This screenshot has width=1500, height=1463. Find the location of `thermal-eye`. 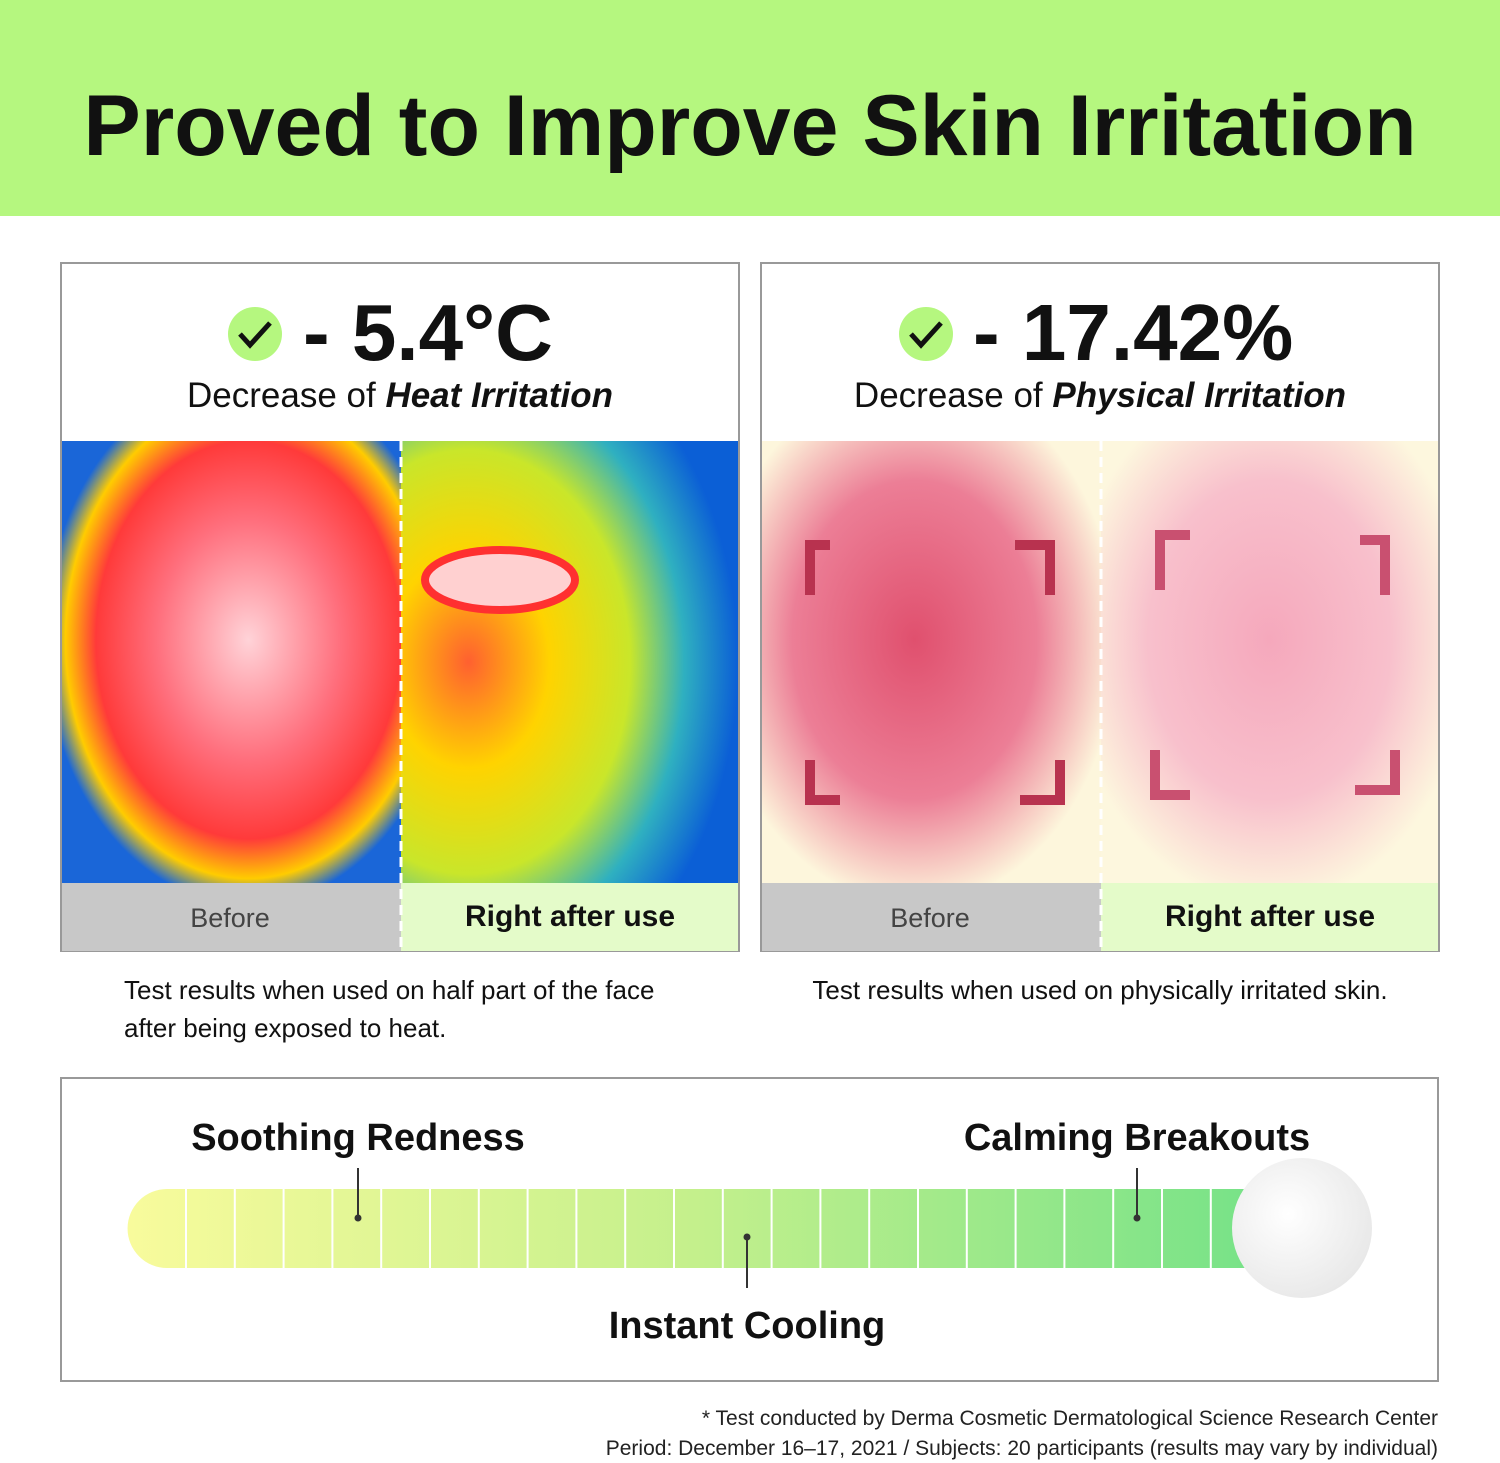

thermal-eye is located at coordinates (500, 580).